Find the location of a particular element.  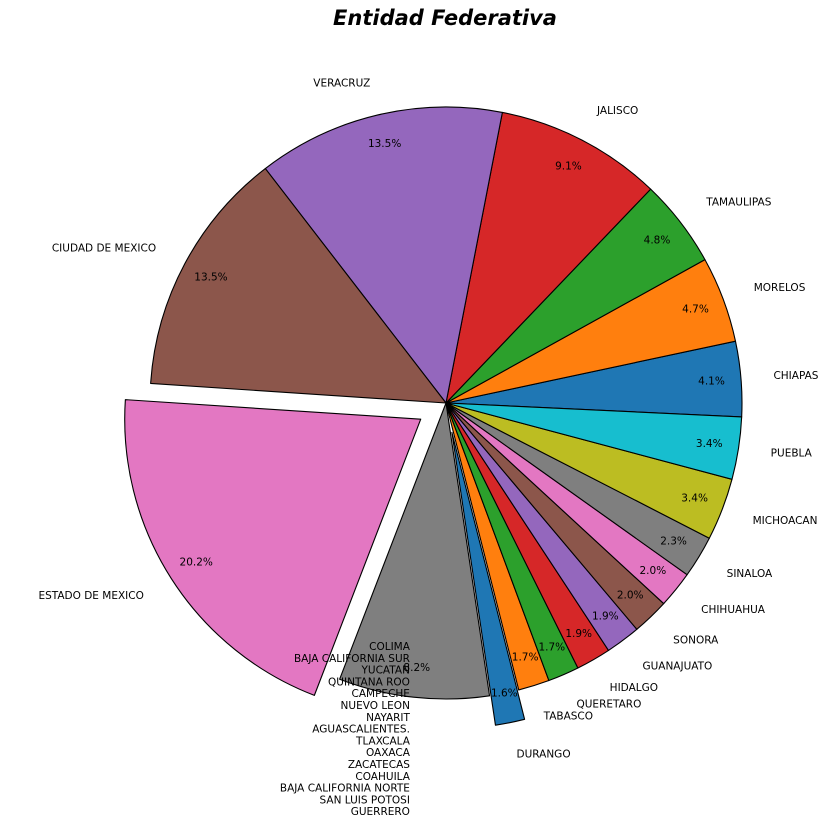

pct-label-chiapas: 4.1% is located at coordinates (711, 381).